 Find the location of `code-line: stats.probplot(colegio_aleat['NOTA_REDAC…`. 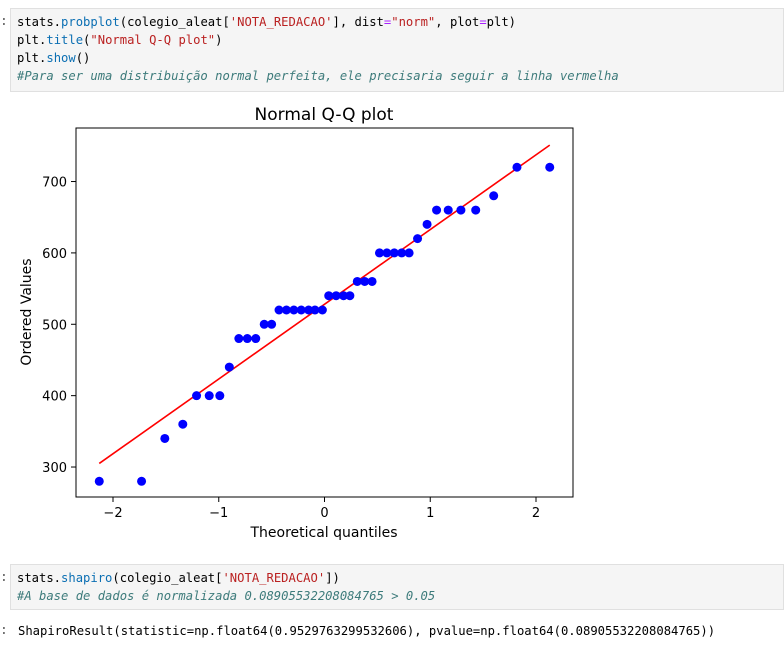

code-line: stats.probplot(colegio_aleat['NOTA_REDAC… is located at coordinates (267, 22).